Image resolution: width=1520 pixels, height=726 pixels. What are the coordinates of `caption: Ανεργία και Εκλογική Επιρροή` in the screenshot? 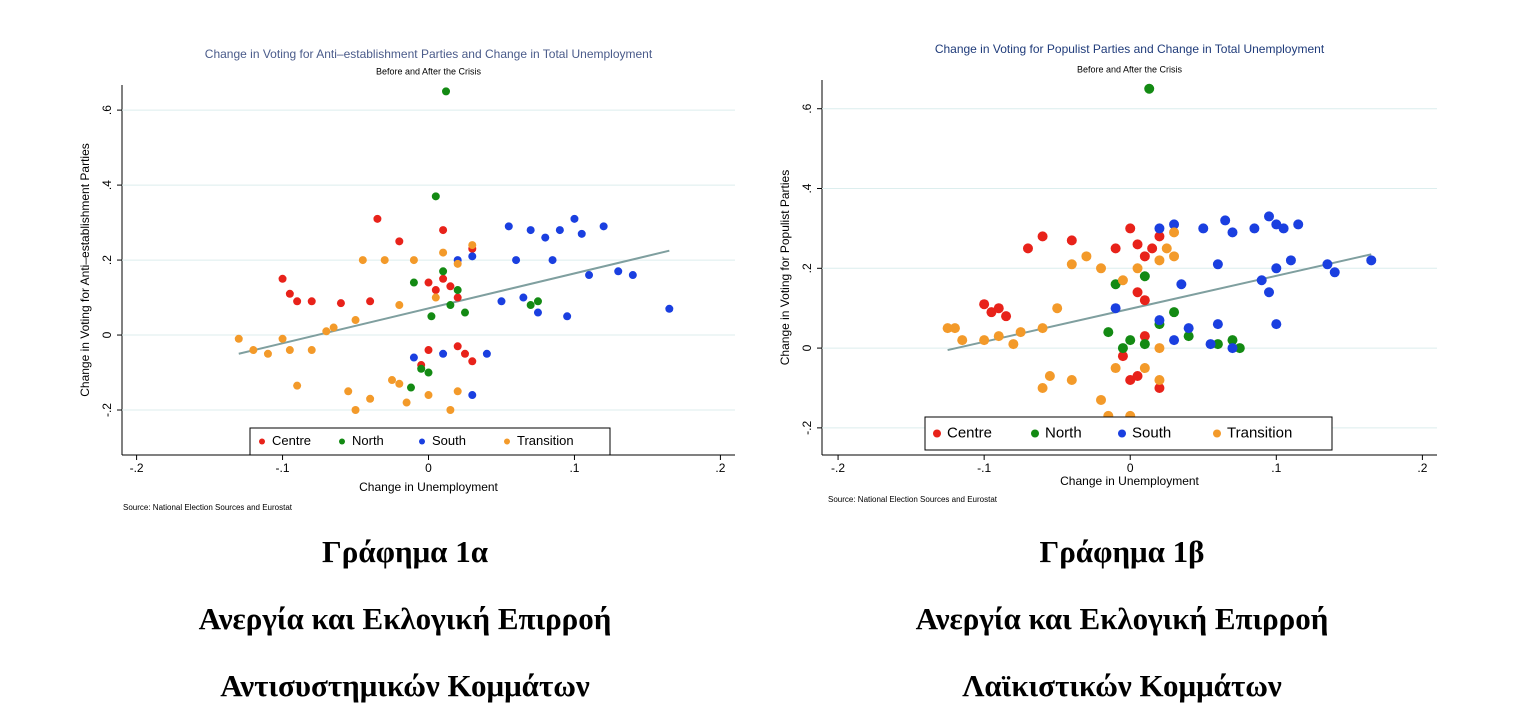 It's located at (1122, 618).